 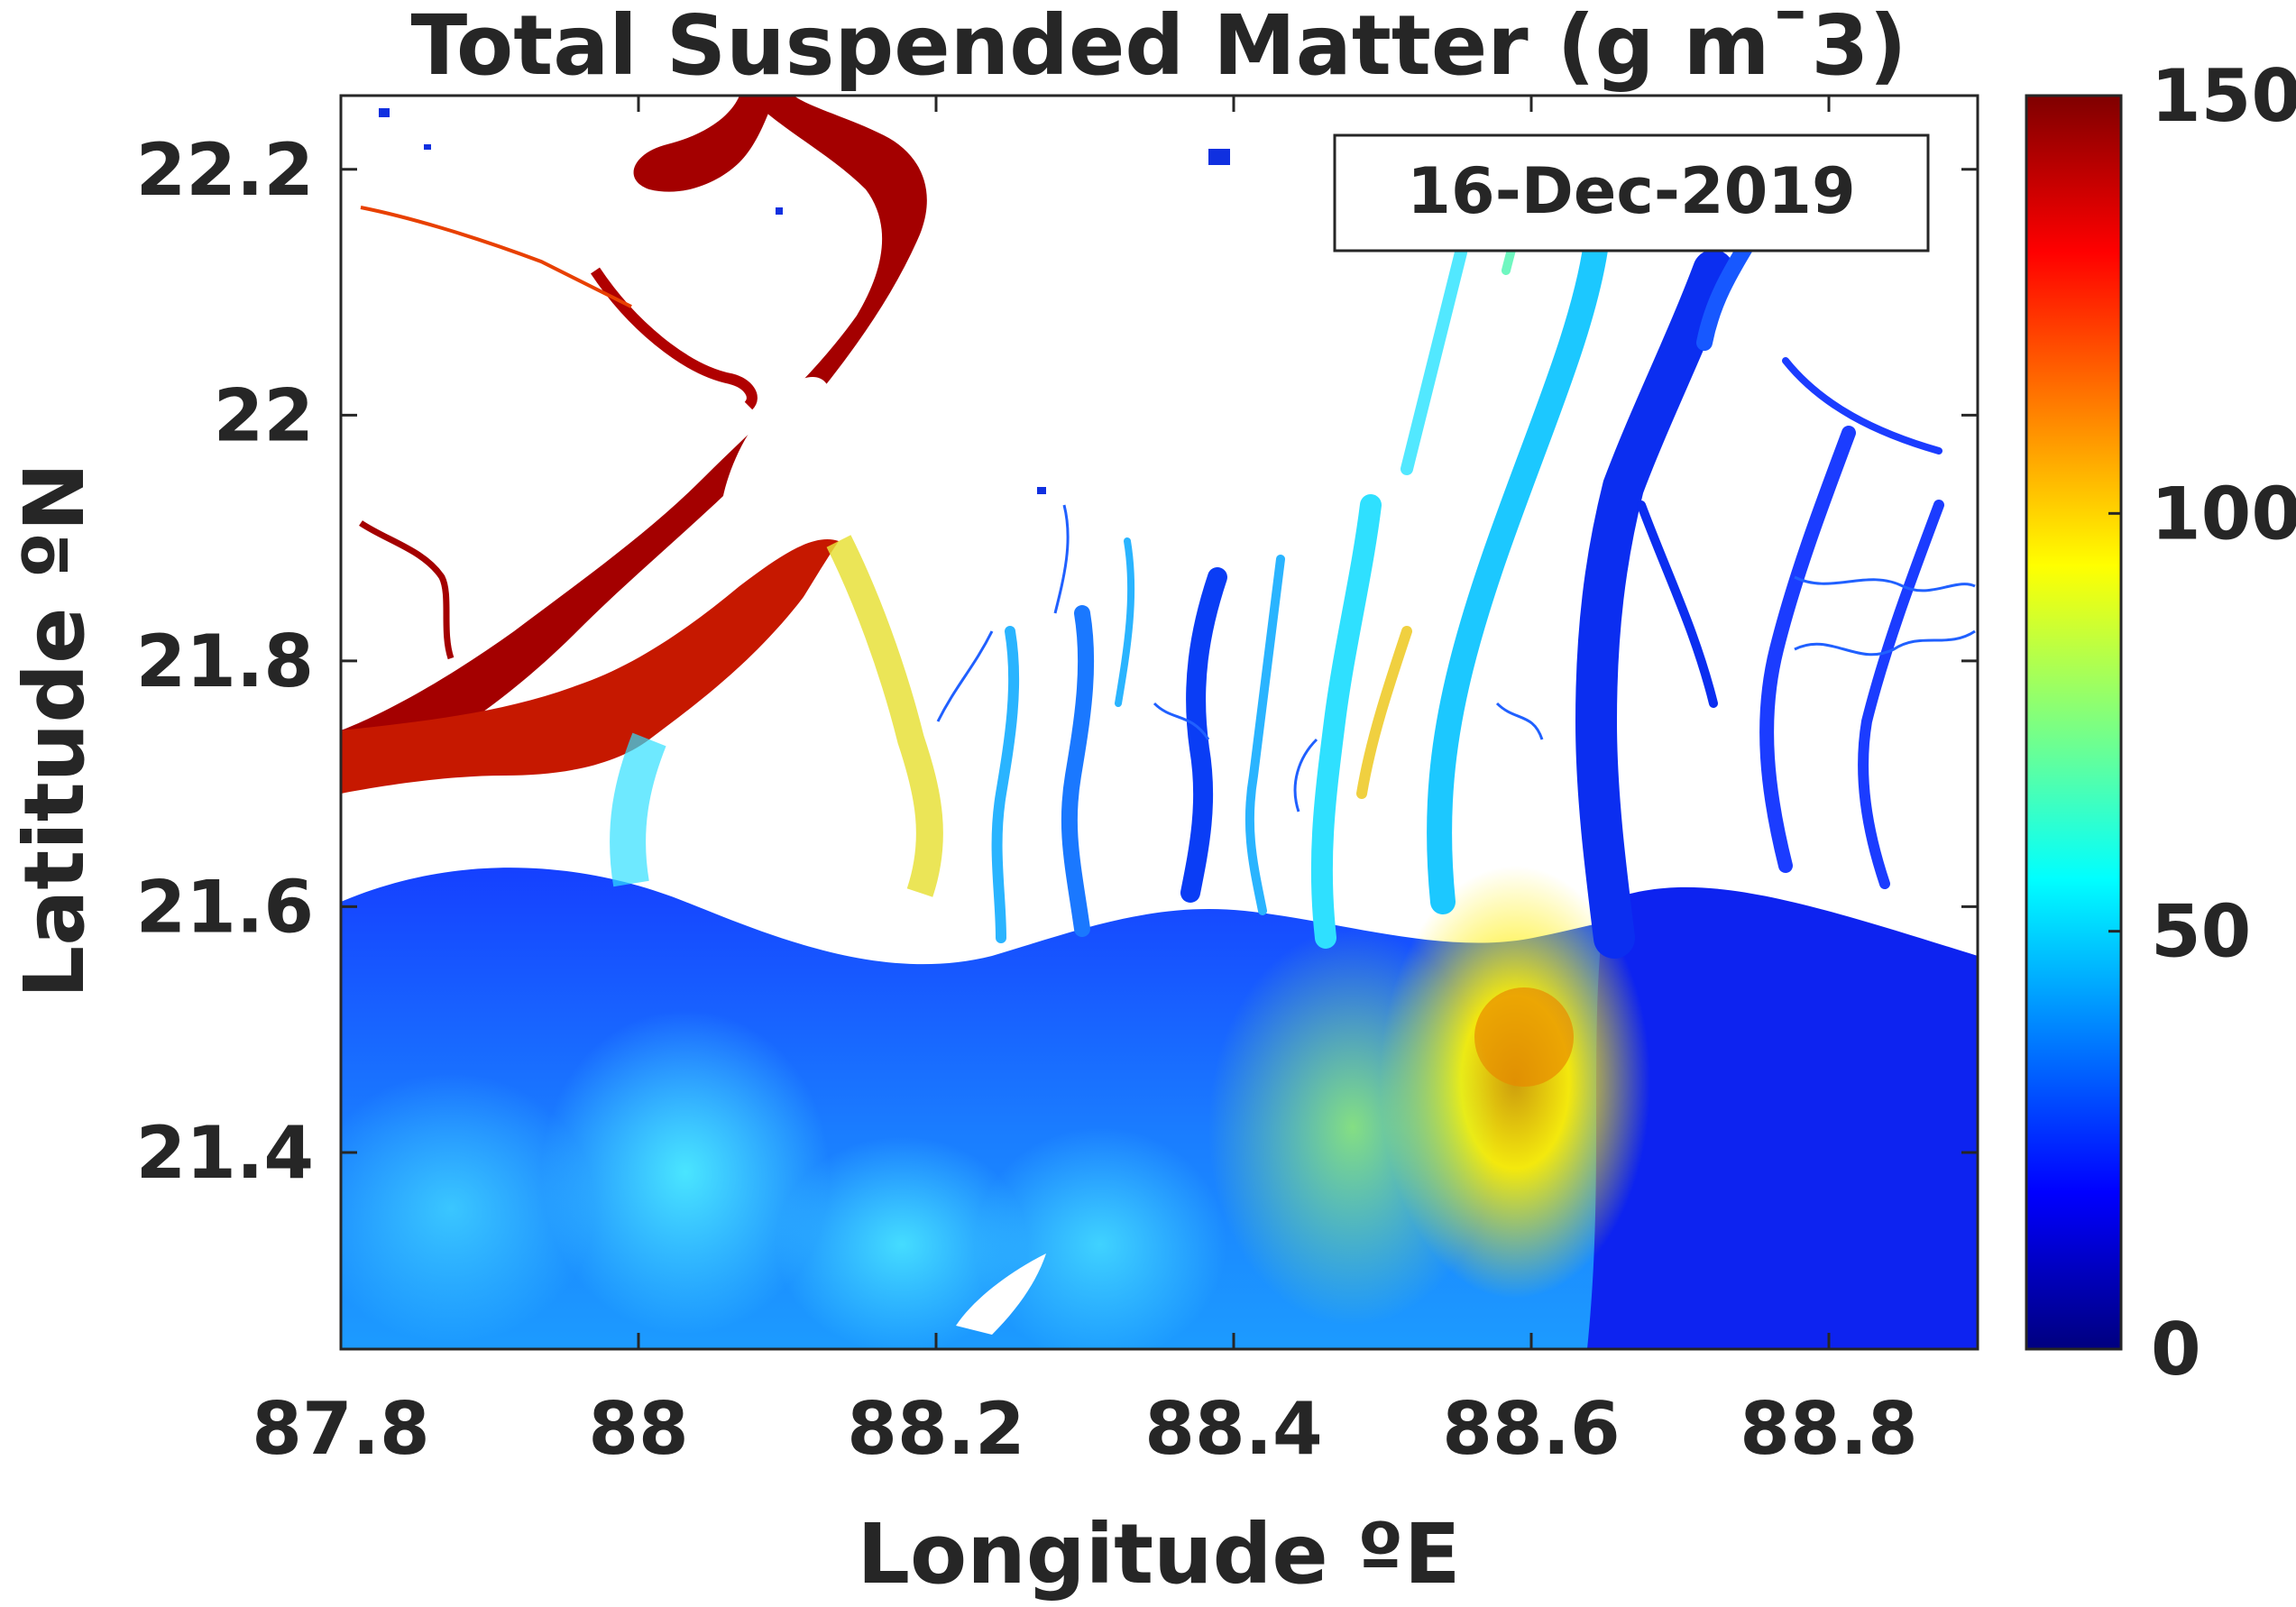 I want to click on colorbar-tick-label: 150, so click(x=2223, y=96).